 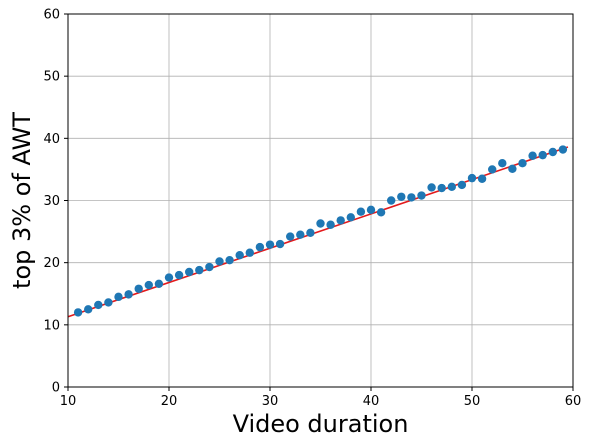 What do you see at coordinates (56, 388) in the screenshot?
I see `y-tick-label: 0` at bounding box center [56, 388].